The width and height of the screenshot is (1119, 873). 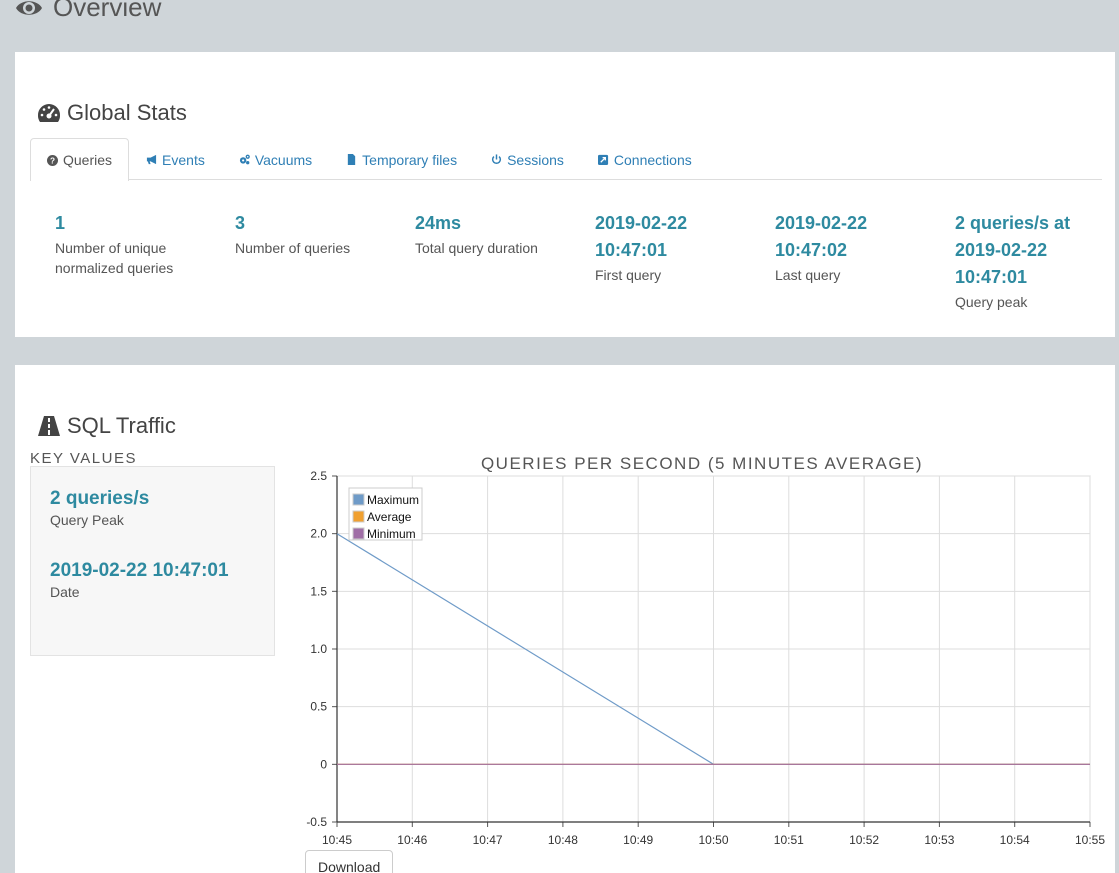 What do you see at coordinates (393, 500) in the screenshot?
I see `legend-item-label: Maximum` at bounding box center [393, 500].